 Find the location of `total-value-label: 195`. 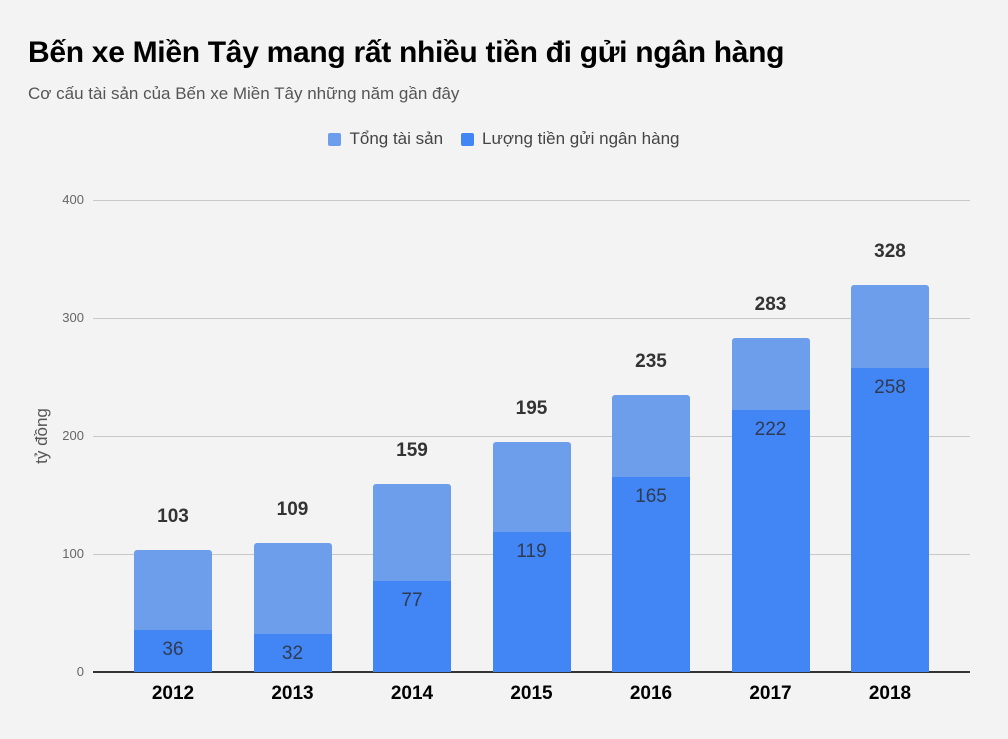

total-value-label: 195 is located at coordinates (531, 408).